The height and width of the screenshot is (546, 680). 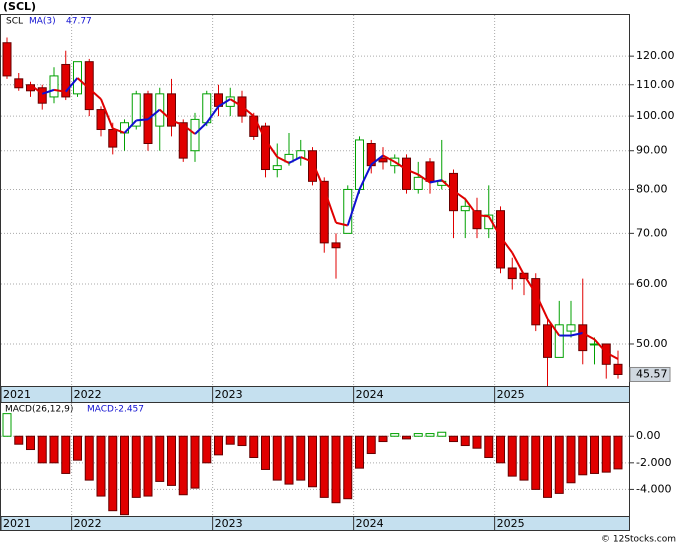 I want to click on last-price-box, so click(x=650, y=374).